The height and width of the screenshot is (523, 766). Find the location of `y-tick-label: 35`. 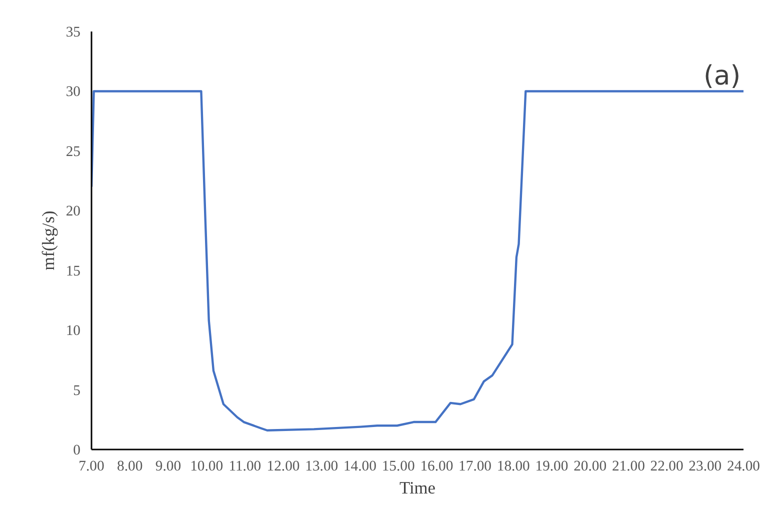

y-tick-label: 35 is located at coordinates (73, 32).